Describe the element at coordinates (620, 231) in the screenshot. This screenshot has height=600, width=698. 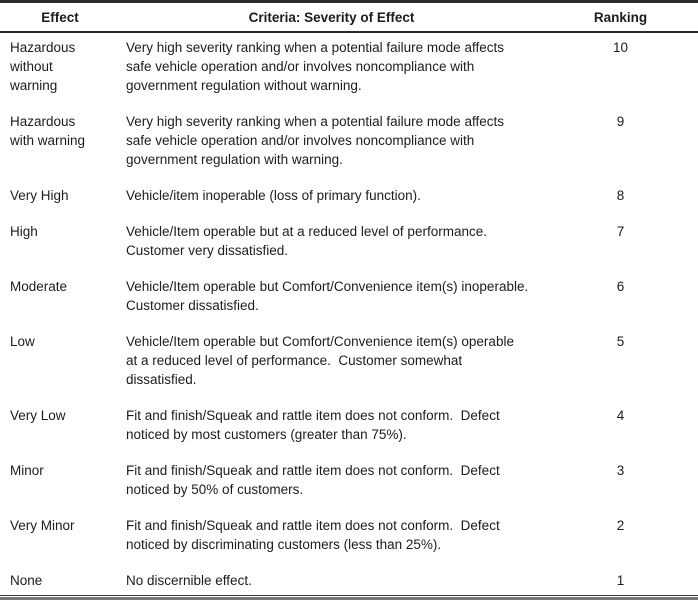
I see `ranking-cell: 7` at that location.